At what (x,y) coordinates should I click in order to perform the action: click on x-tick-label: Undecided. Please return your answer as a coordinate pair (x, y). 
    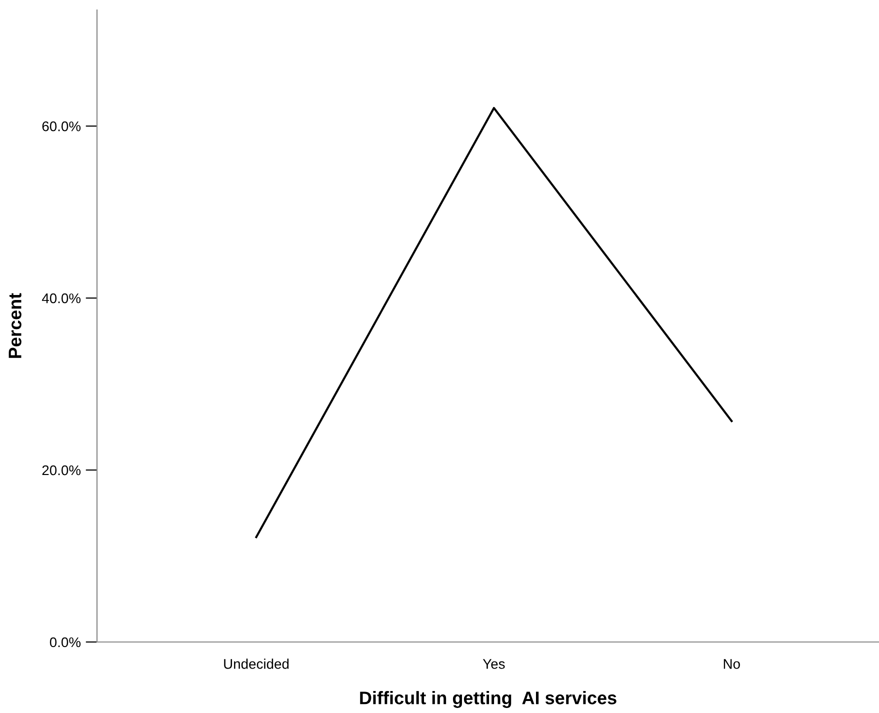
    Looking at the image, I should click on (256, 663).